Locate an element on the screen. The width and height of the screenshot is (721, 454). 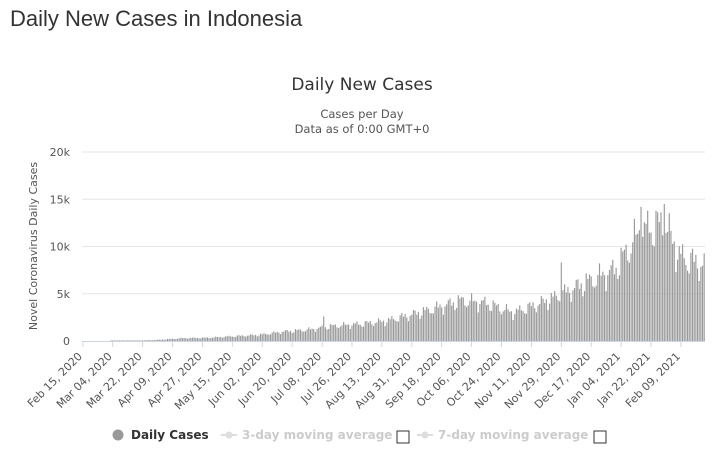
chart-title: Daily New Cases is located at coordinates (362, 85).